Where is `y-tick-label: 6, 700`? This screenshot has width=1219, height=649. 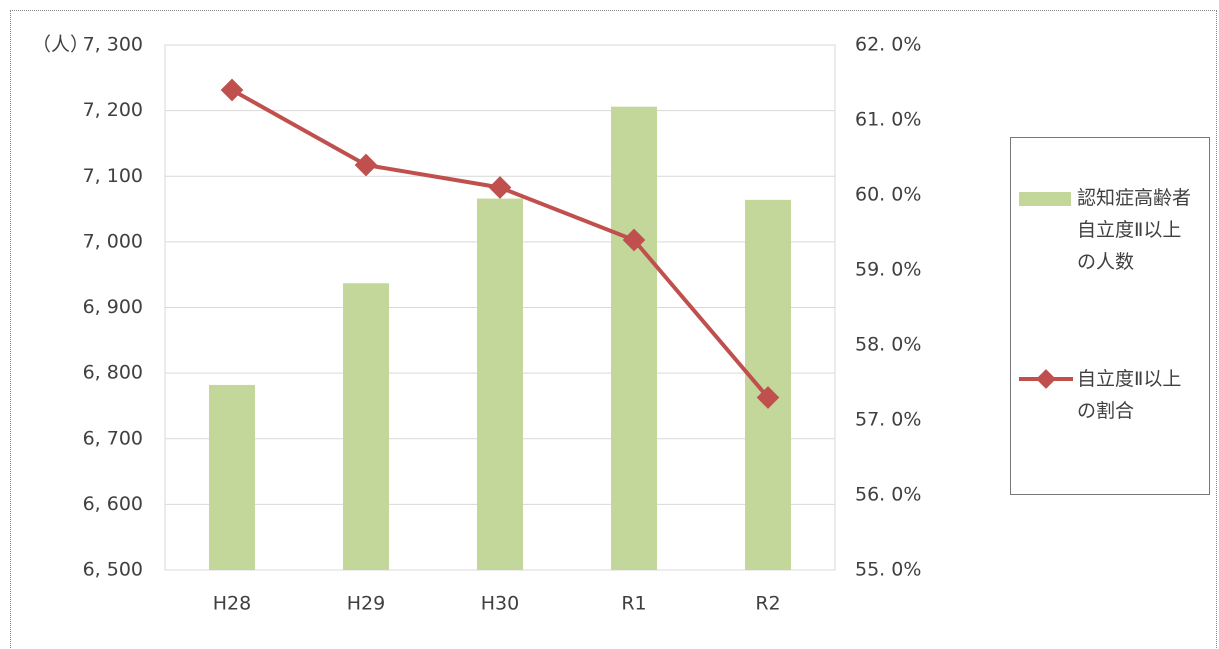 y-tick-label: 6, 700 is located at coordinates (113, 438).